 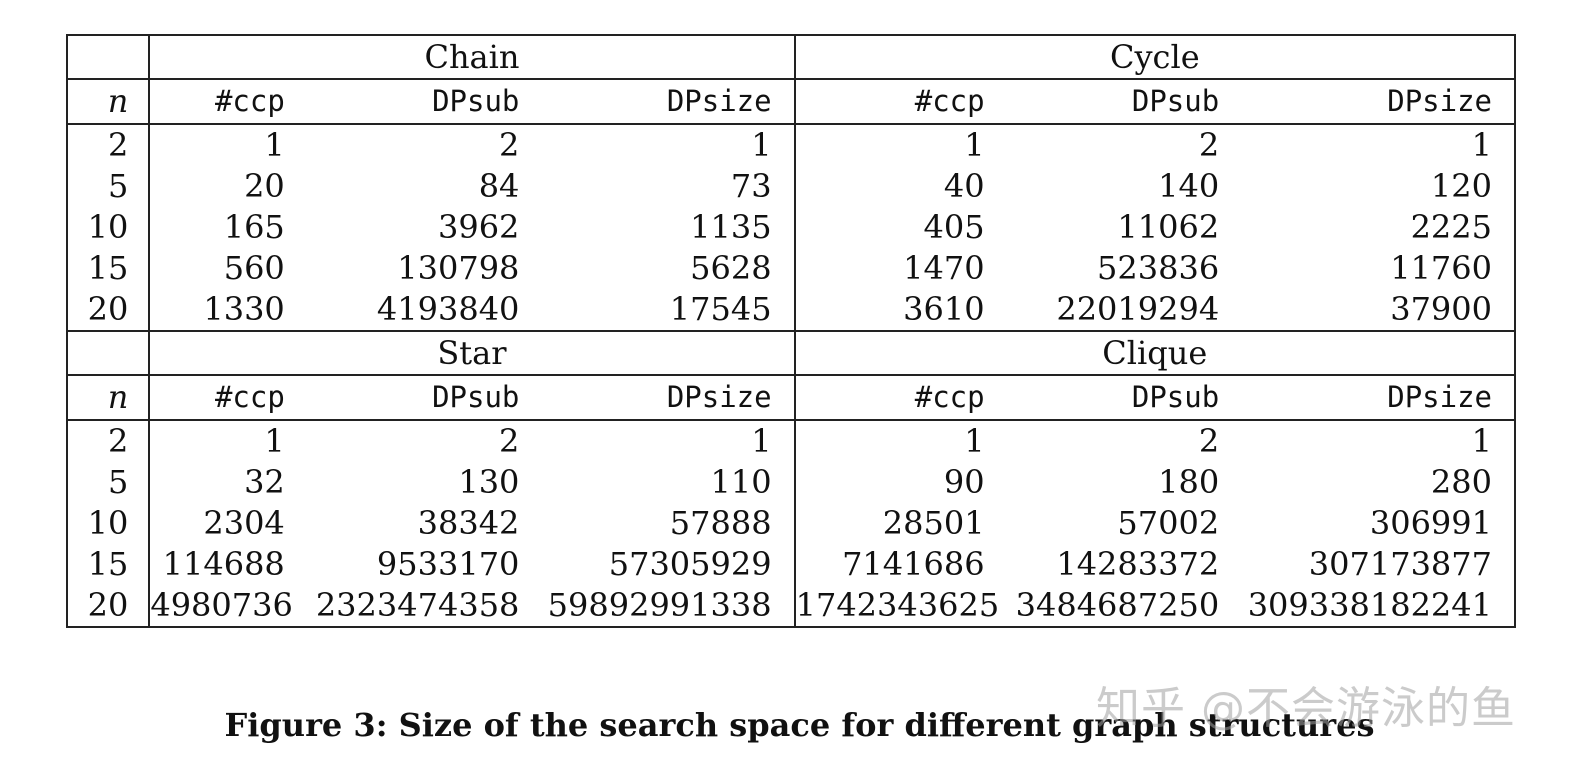 I want to click on table-cell: 38342, so click(x=468, y=523).